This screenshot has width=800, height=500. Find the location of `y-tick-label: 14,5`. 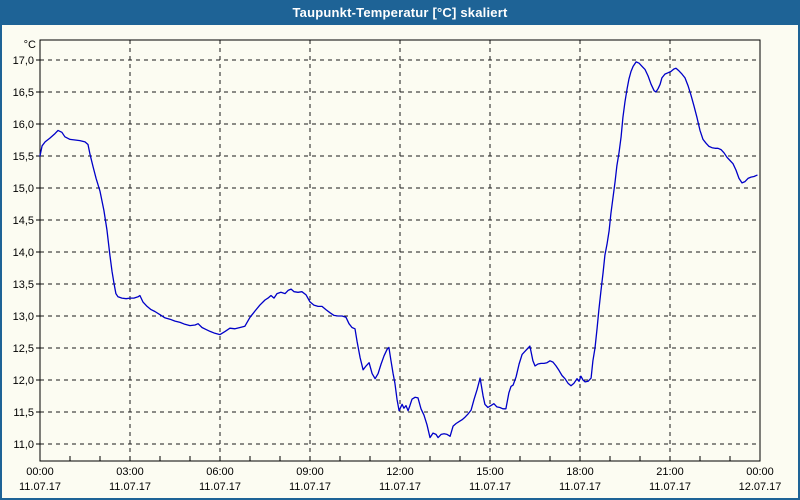

y-tick-label: 14,5 is located at coordinates (23, 221).